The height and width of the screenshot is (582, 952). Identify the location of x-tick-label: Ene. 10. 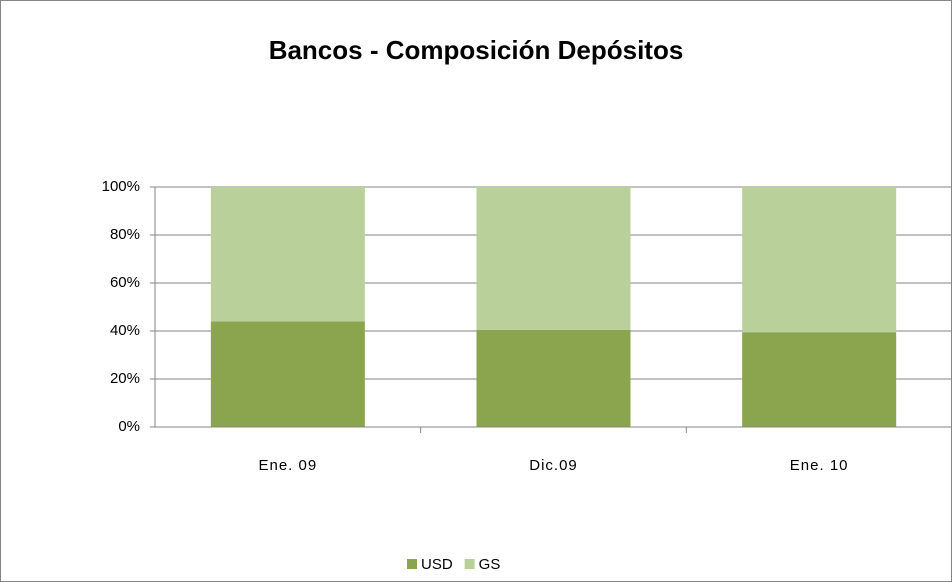
(819, 465).